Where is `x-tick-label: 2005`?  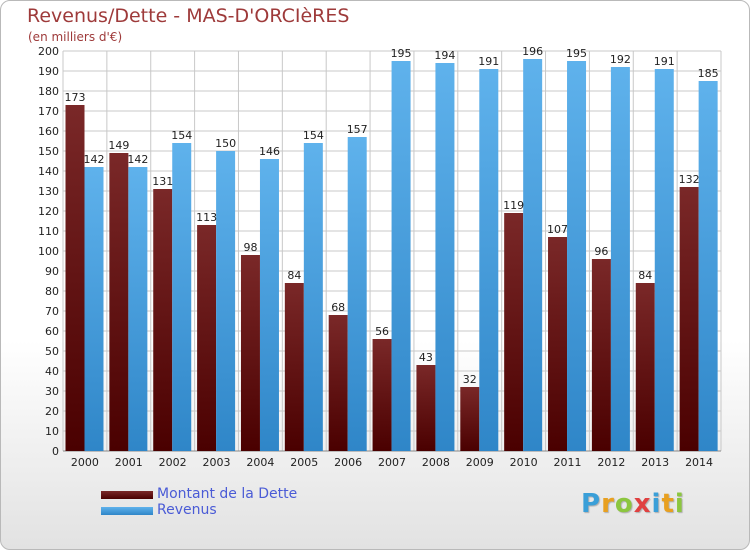 x-tick-label: 2005 is located at coordinates (304, 462).